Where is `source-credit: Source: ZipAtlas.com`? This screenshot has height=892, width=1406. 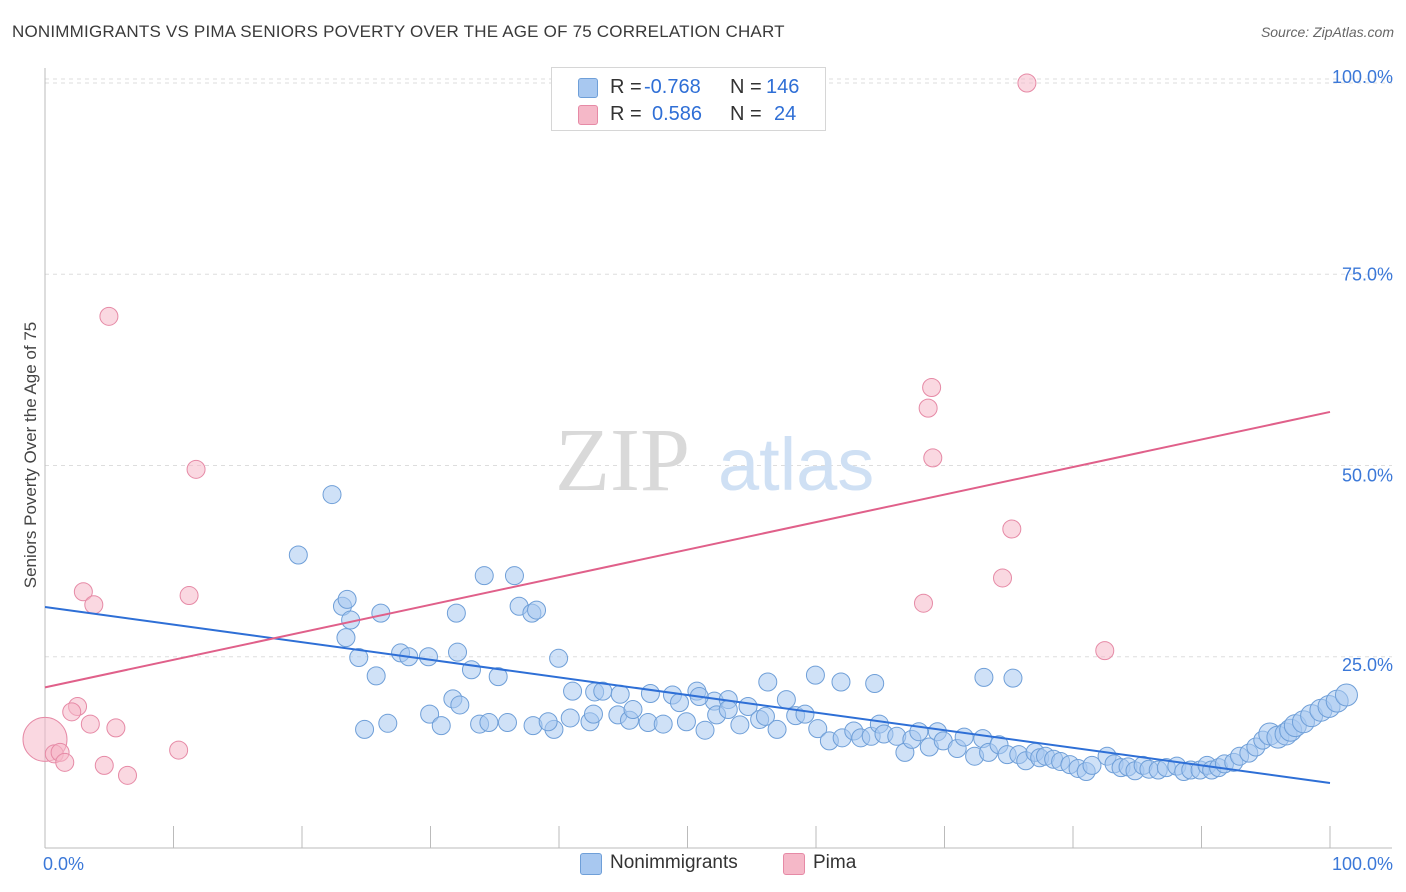
source-credit: Source: ZipAtlas.com is located at coordinates (1327, 32).